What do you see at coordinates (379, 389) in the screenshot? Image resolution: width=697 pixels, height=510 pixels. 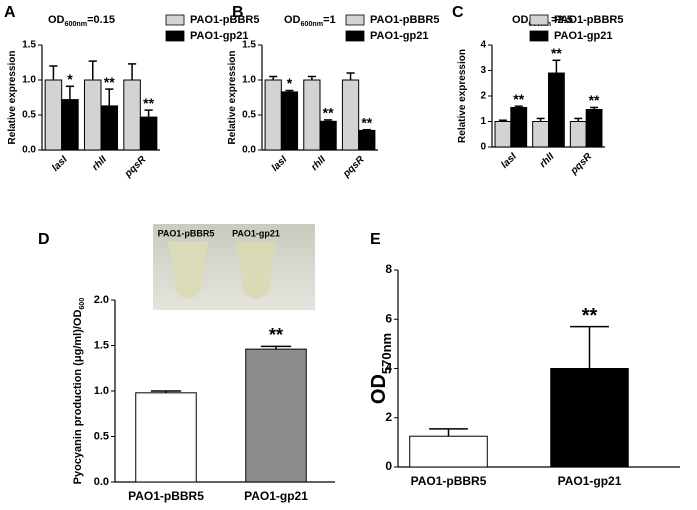 I see `y-axis-label-part: OD` at bounding box center [379, 389].